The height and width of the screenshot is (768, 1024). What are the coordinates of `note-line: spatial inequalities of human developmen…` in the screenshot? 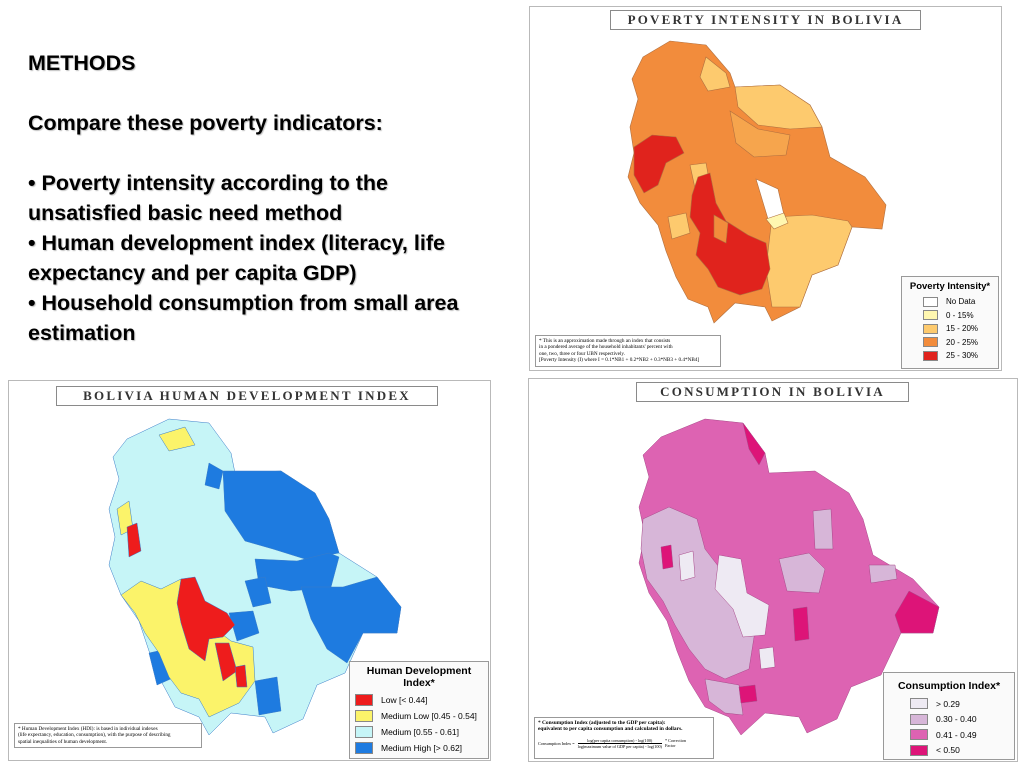 It's located at (63, 741).